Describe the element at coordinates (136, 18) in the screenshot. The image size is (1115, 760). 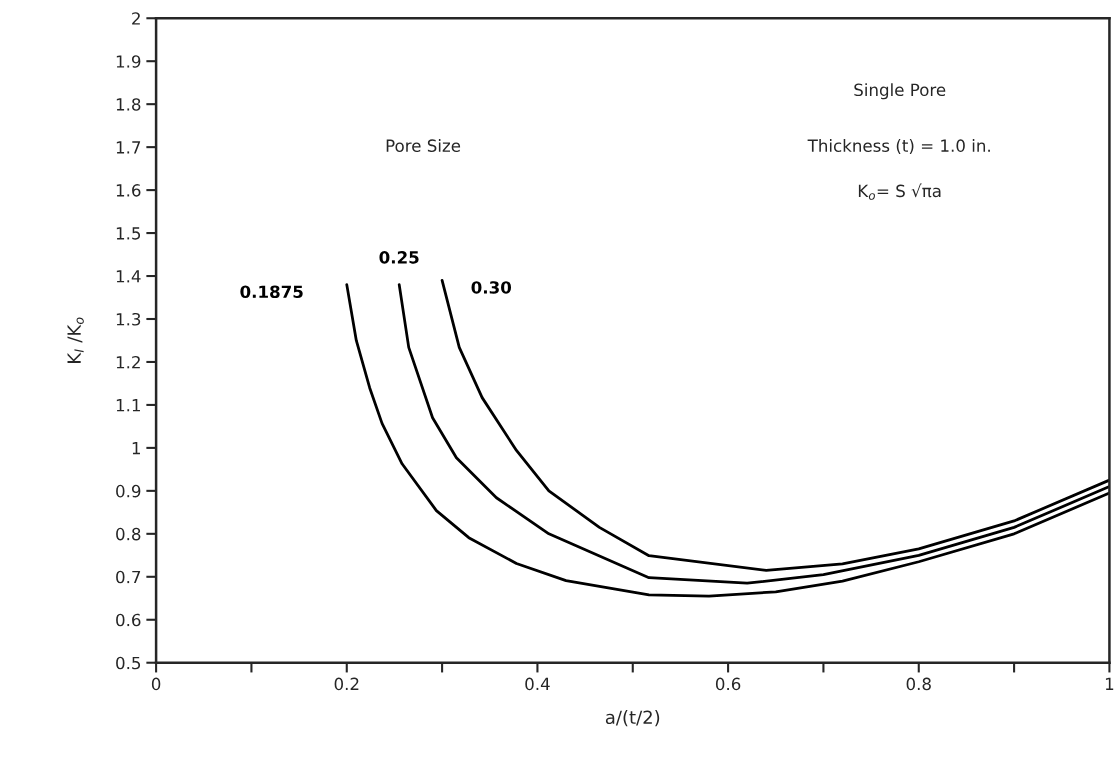
I see `y-tick-label: 2` at that location.